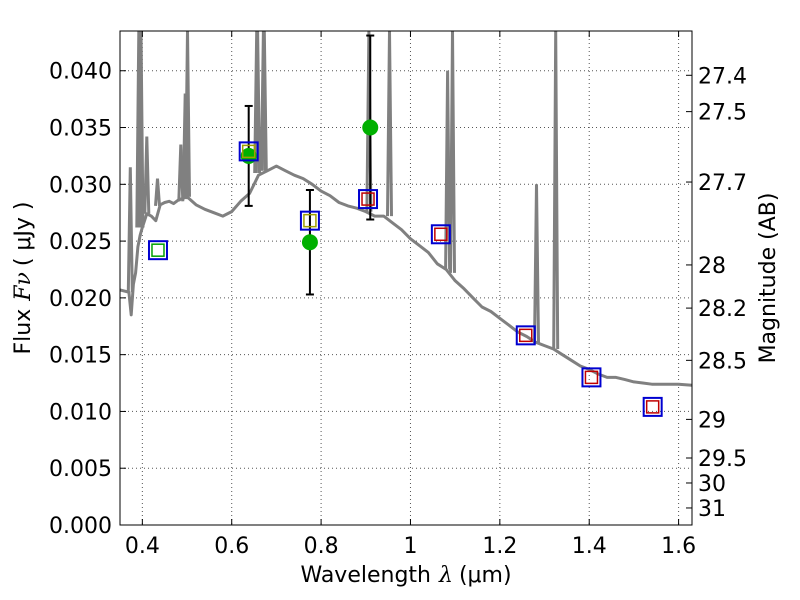 The image size is (800, 600). I want to click on y2-tick-label: 31, so click(712, 509).